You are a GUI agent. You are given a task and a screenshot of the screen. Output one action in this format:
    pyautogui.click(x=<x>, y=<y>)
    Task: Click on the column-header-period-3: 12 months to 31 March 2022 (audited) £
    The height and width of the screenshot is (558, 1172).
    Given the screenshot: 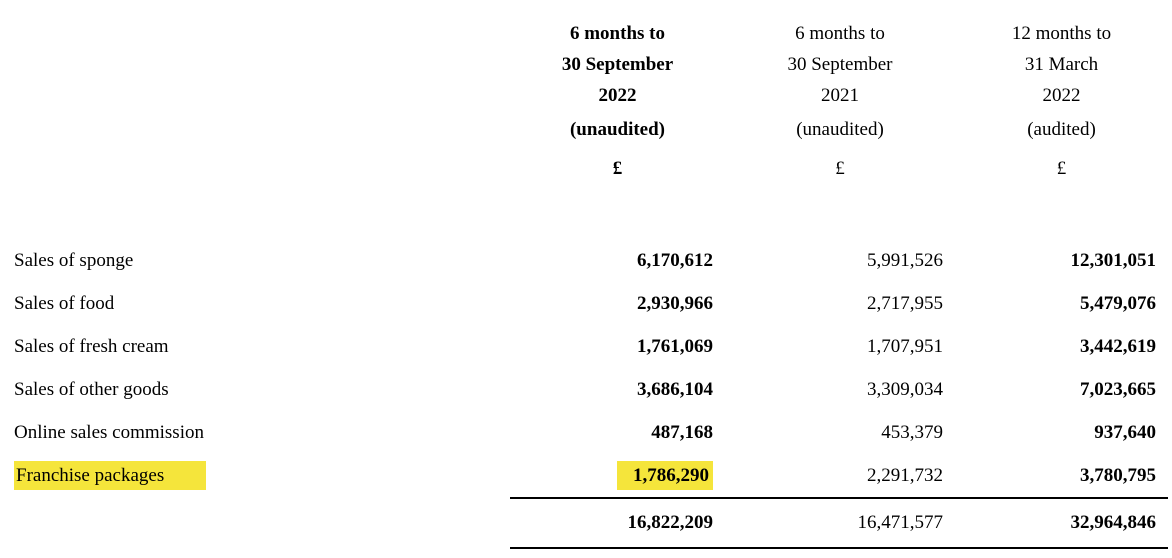 What is the action you would take?
    pyautogui.click(x=1061, y=123)
    